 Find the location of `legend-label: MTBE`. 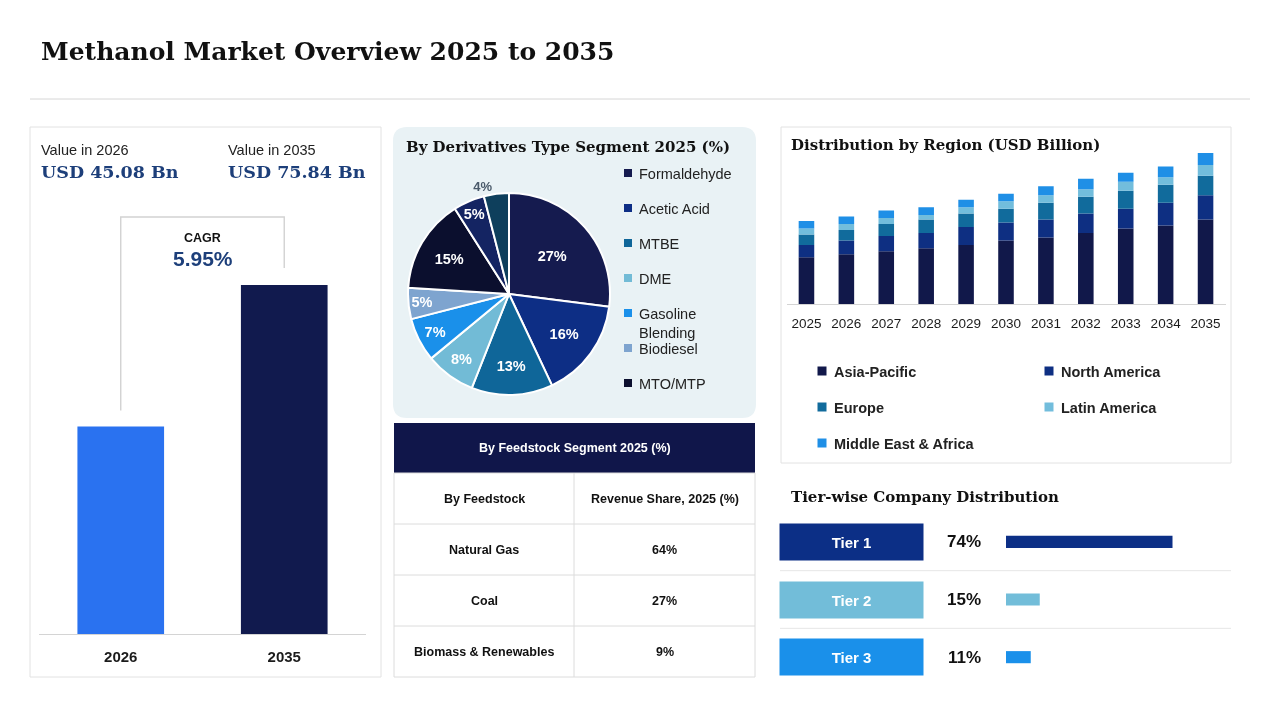

legend-label: MTBE is located at coordinates (659, 244).